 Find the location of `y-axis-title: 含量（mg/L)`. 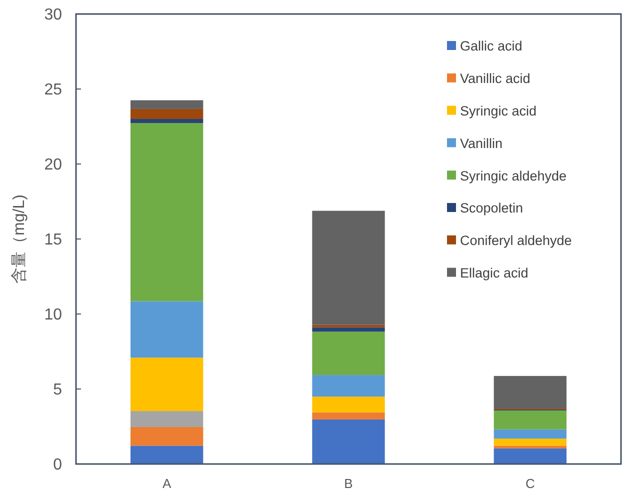

y-axis-title: 含量（mg/L) is located at coordinates (19, 239).